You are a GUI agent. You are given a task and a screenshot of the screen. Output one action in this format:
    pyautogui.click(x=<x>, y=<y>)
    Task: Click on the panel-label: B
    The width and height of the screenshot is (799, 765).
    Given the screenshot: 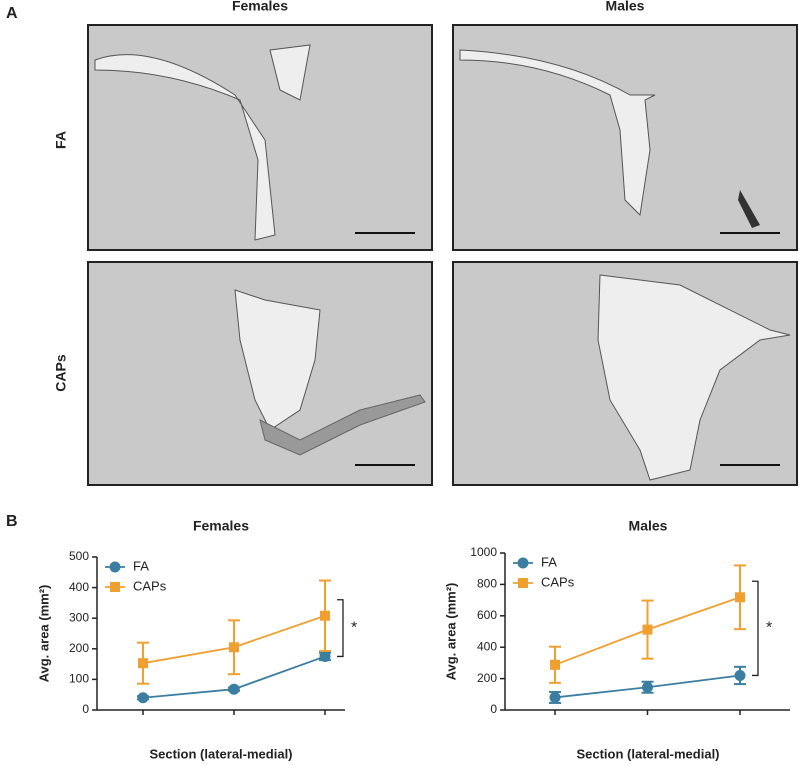 What is the action you would take?
    pyautogui.click(x=12, y=521)
    